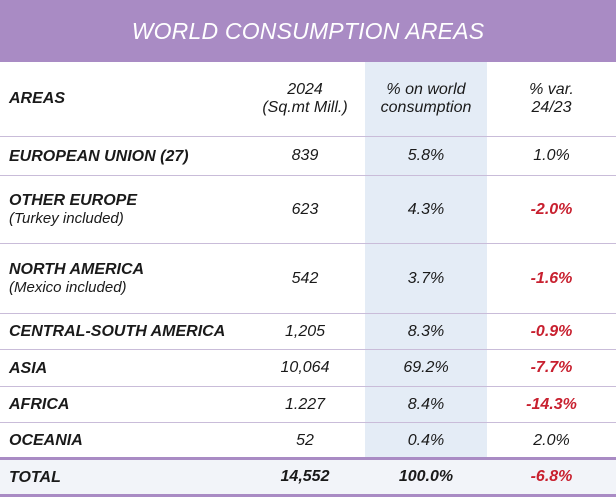 The width and height of the screenshot is (616, 497). What do you see at coordinates (551, 367) in the screenshot?
I see `area-var: -7.7%` at bounding box center [551, 367].